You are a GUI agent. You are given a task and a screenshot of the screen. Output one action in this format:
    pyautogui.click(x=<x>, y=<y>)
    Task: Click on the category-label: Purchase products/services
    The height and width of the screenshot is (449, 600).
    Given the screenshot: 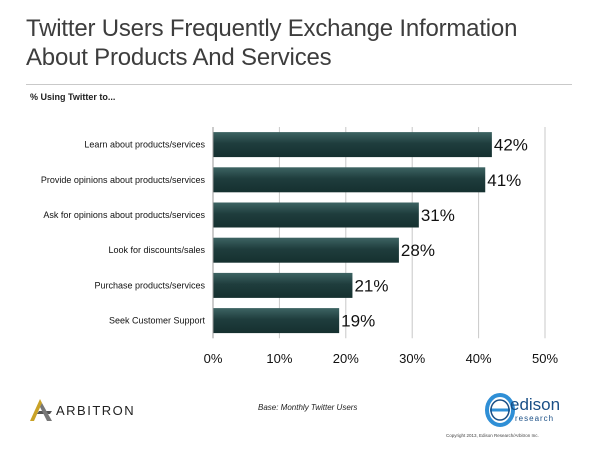 What is the action you would take?
    pyautogui.click(x=149, y=285)
    